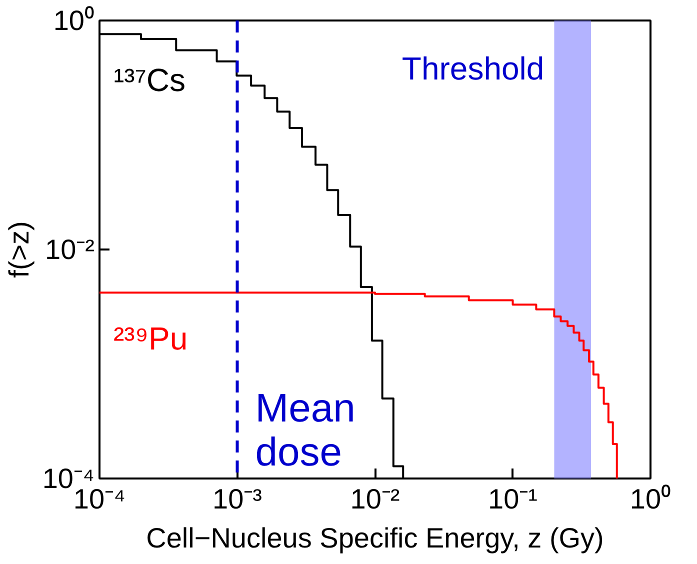 This screenshot has height=564, width=697. Describe the element at coordinates (375, 499) in the screenshot. I see `x-tick-label: 10⁻²` at that location.